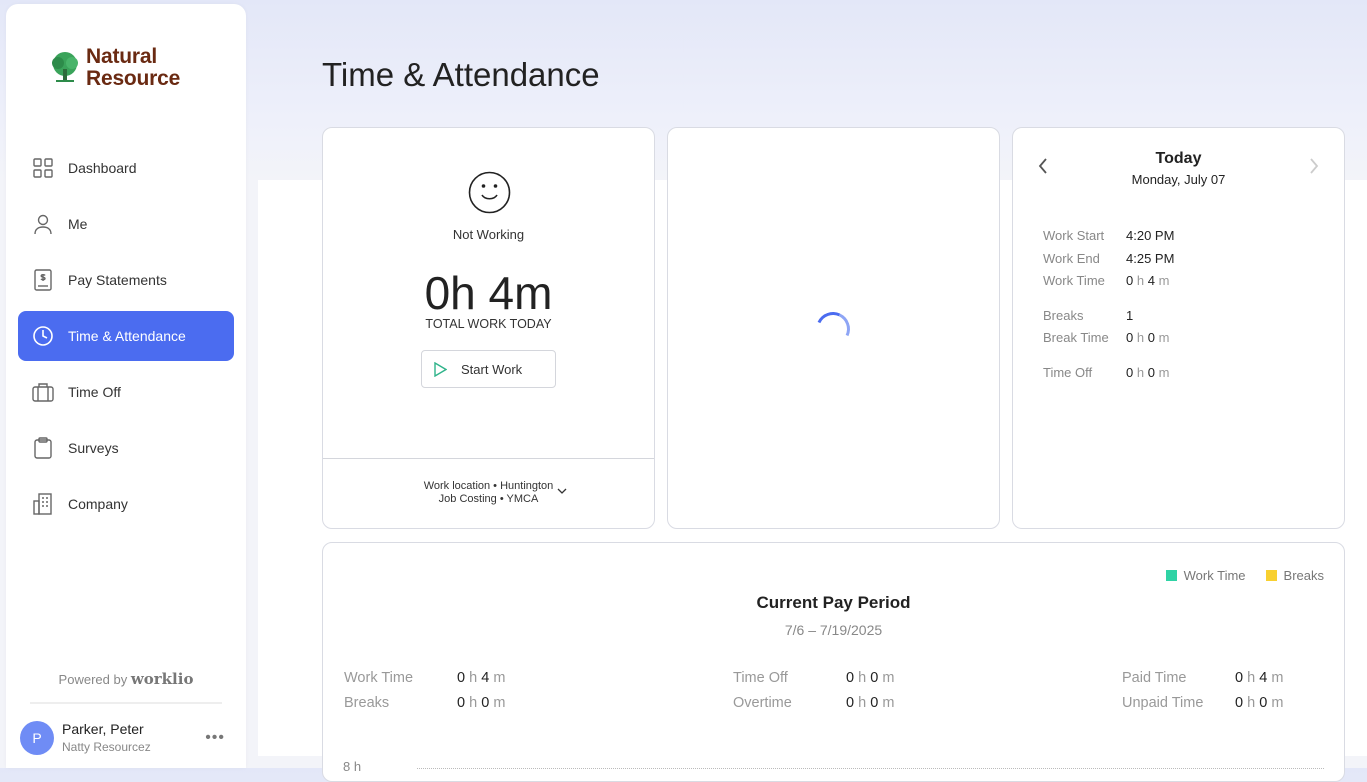  I want to click on play-icon, so click(440, 369).